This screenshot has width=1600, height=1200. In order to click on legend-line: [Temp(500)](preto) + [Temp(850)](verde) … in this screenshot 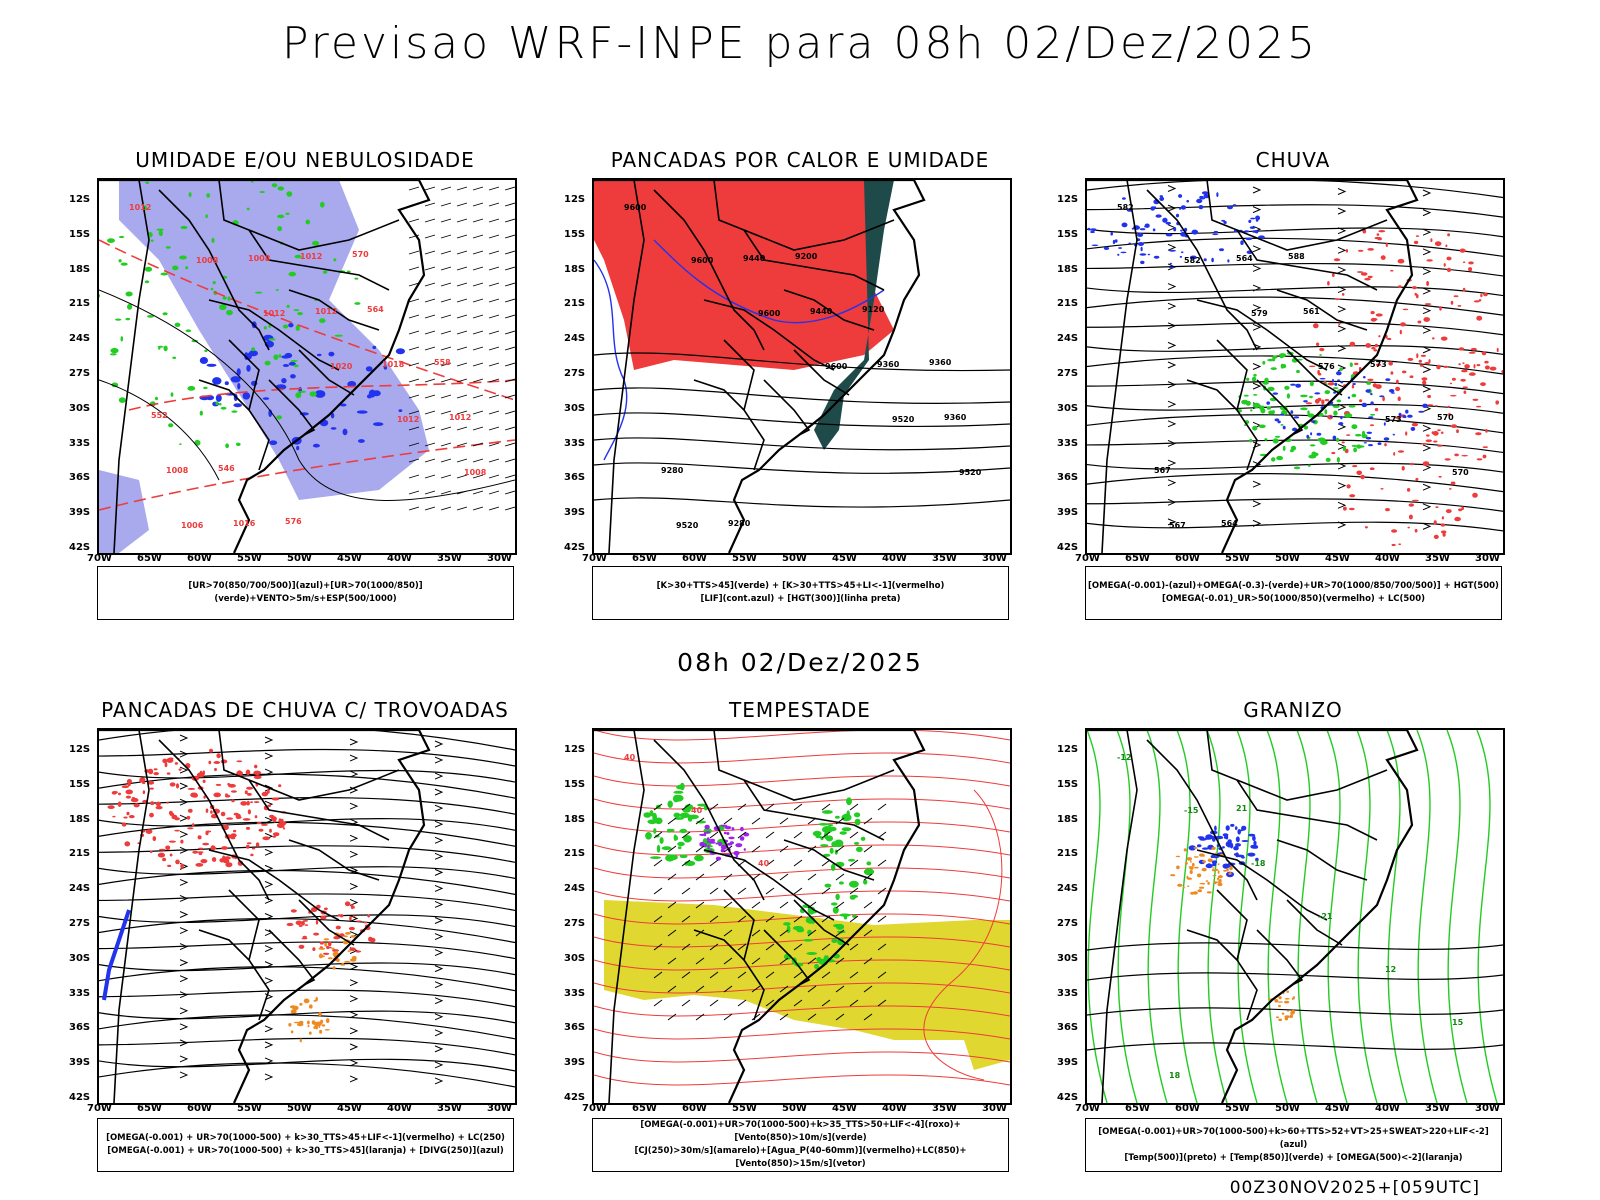, I will do `click(1293, 1157)`.